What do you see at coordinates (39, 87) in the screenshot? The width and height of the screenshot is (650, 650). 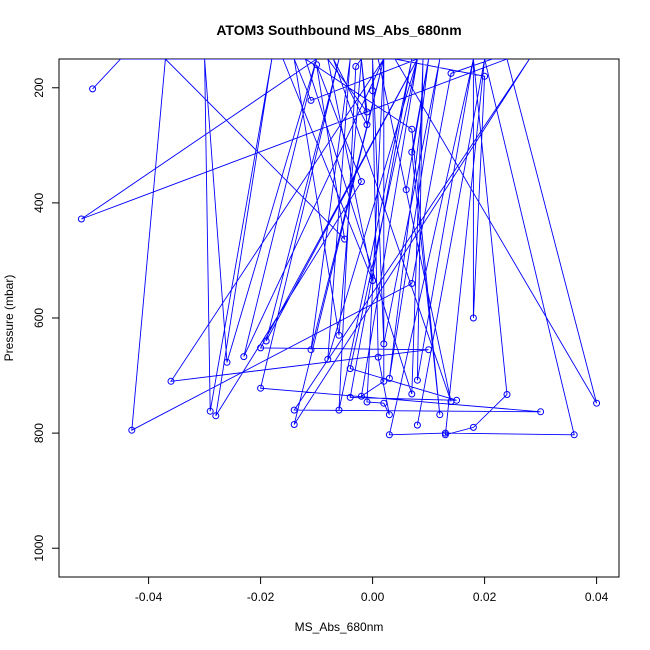 I see `y-tick-label: 200` at bounding box center [39, 87].